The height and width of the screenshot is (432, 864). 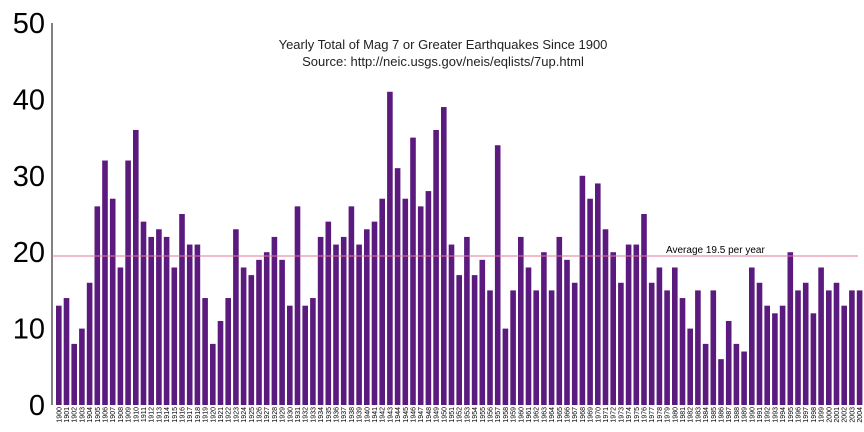 What do you see at coordinates (444, 415) in the screenshot?
I see `x-tick-label: 1950` at bounding box center [444, 415].